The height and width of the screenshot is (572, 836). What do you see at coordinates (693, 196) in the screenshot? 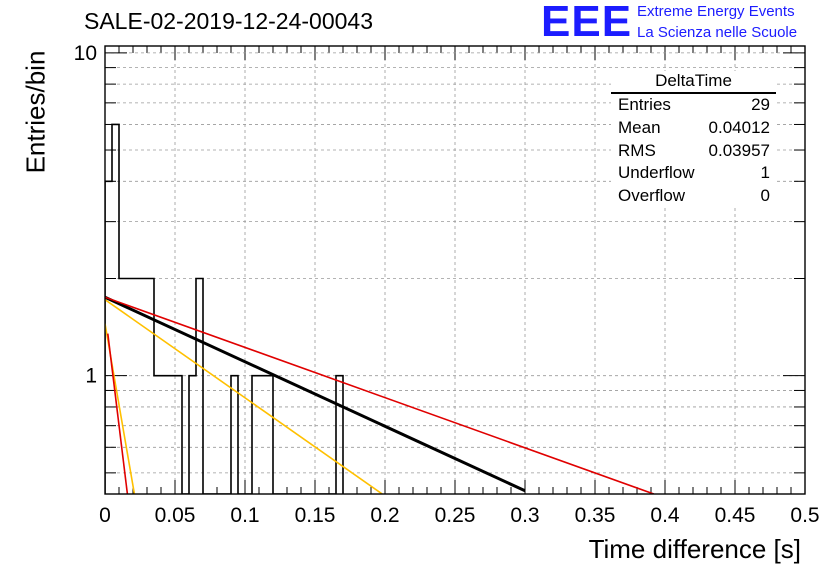
I see `stats-row-overflow: Overflow 0` at bounding box center [693, 196].